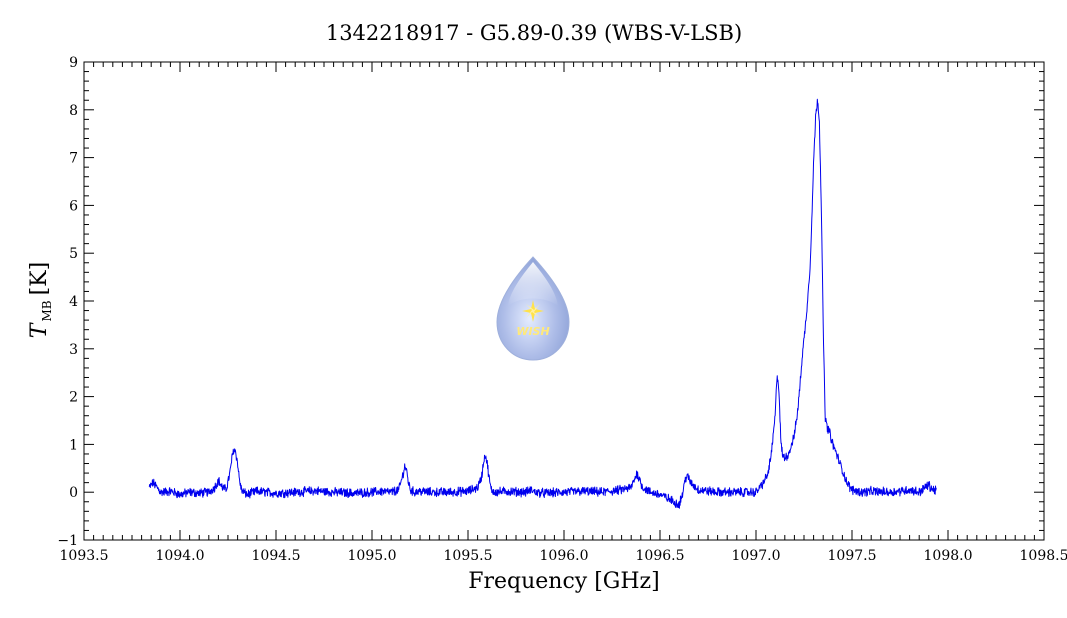  What do you see at coordinates (1043, 556) in the screenshot?
I see `x-tick-label: 1098.5` at bounding box center [1043, 556].